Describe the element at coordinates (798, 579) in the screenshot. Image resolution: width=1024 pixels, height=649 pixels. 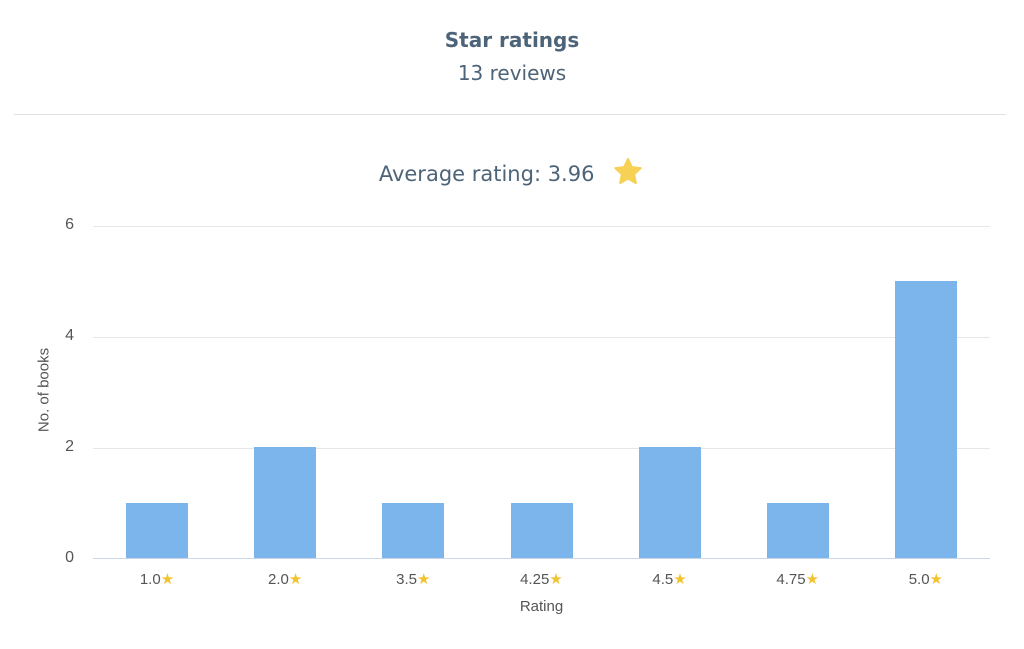
I see `x-tick-label: 4.75★` at that location.